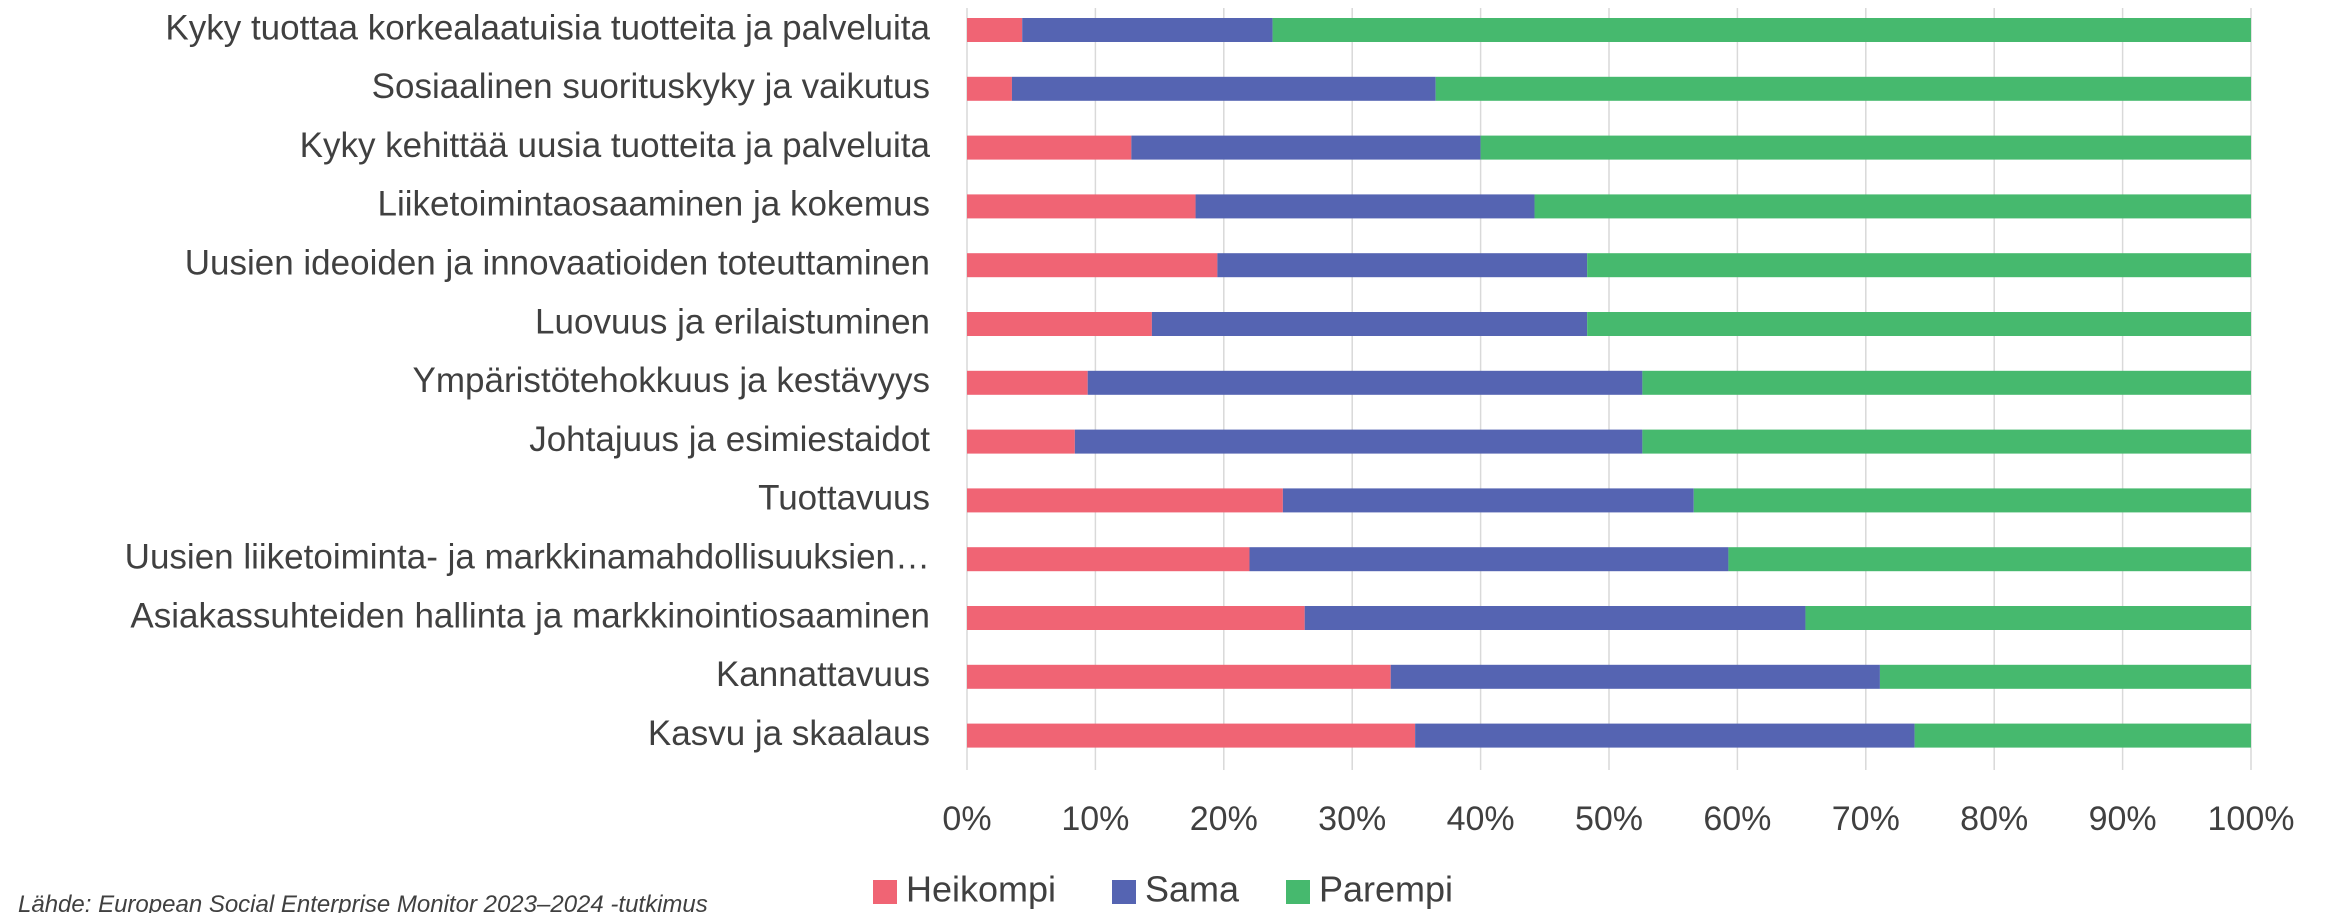 This screenshot has width=2328, height=913. I want to click on x-tick-label: 60%, so click(1737, 819).